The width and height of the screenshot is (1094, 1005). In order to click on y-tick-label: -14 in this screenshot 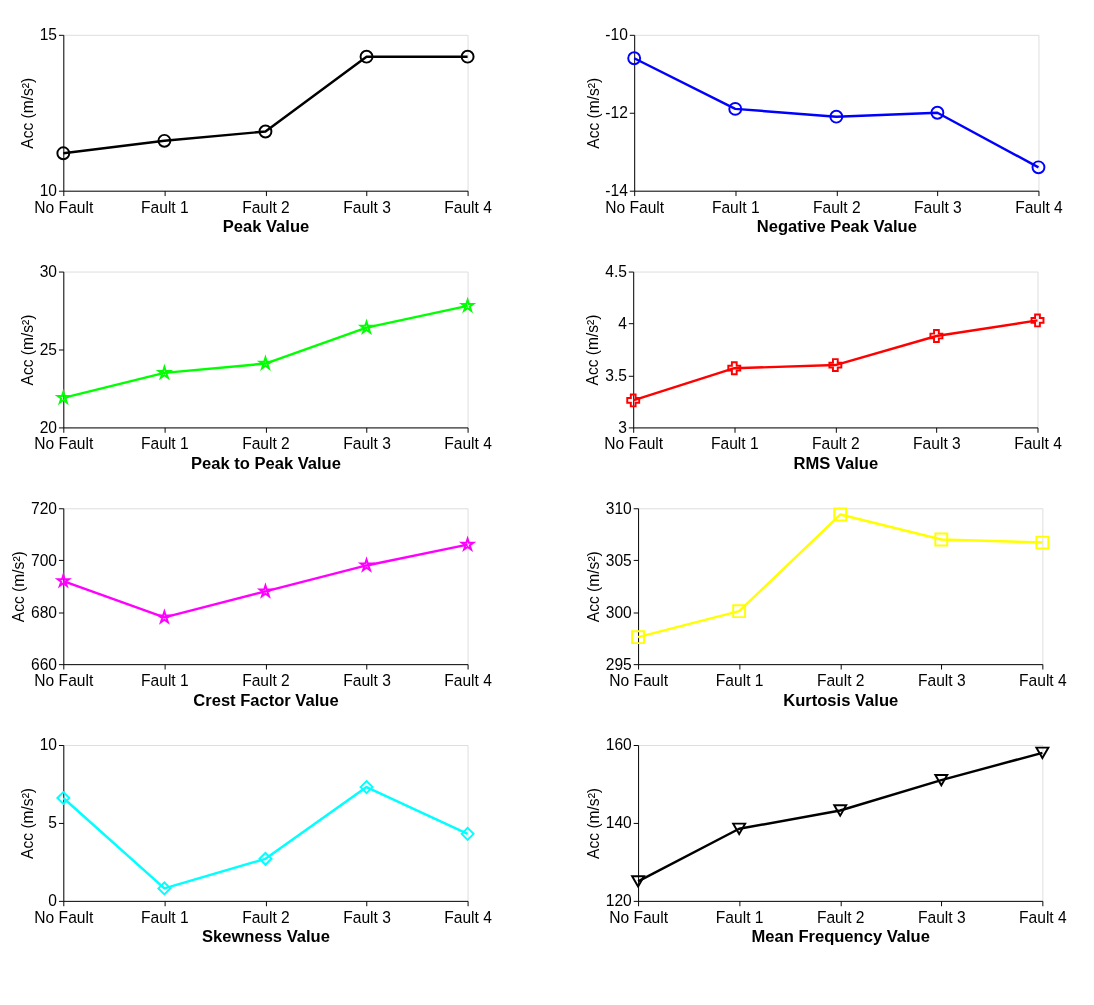, I will do `click(617, 191)`.